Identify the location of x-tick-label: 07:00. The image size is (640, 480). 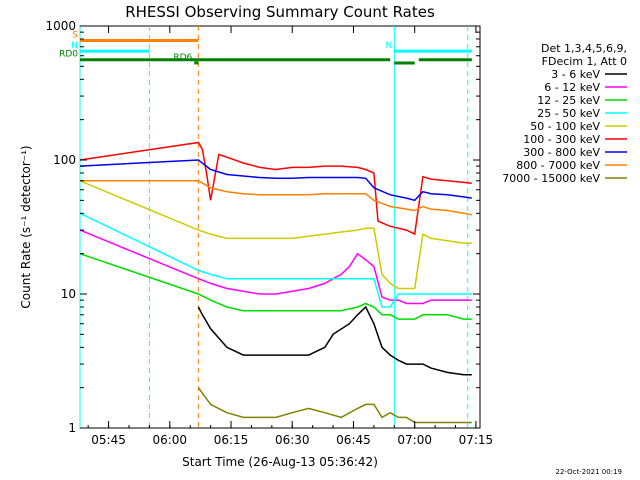
(414, 440).